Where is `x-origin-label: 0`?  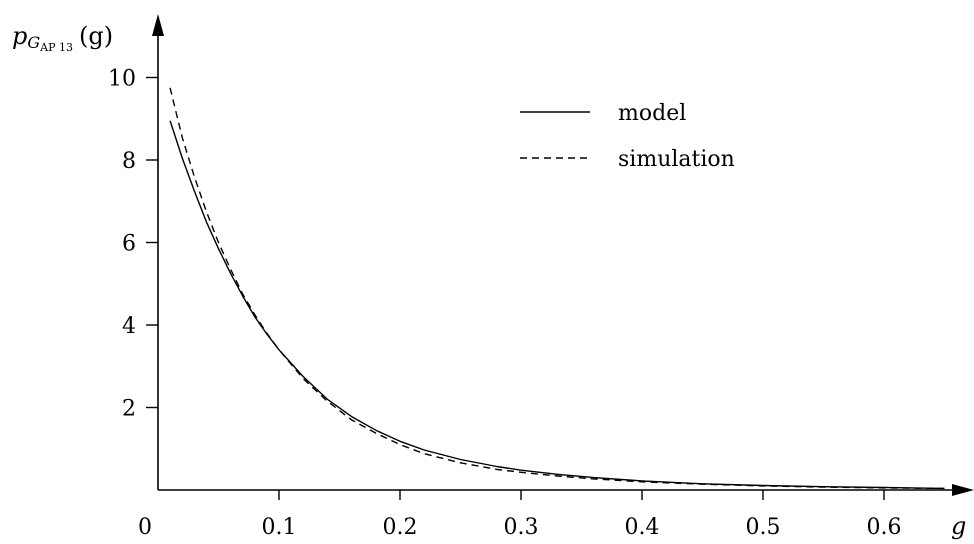
x-origin-label: 0 is located at coordinates (145, 527).